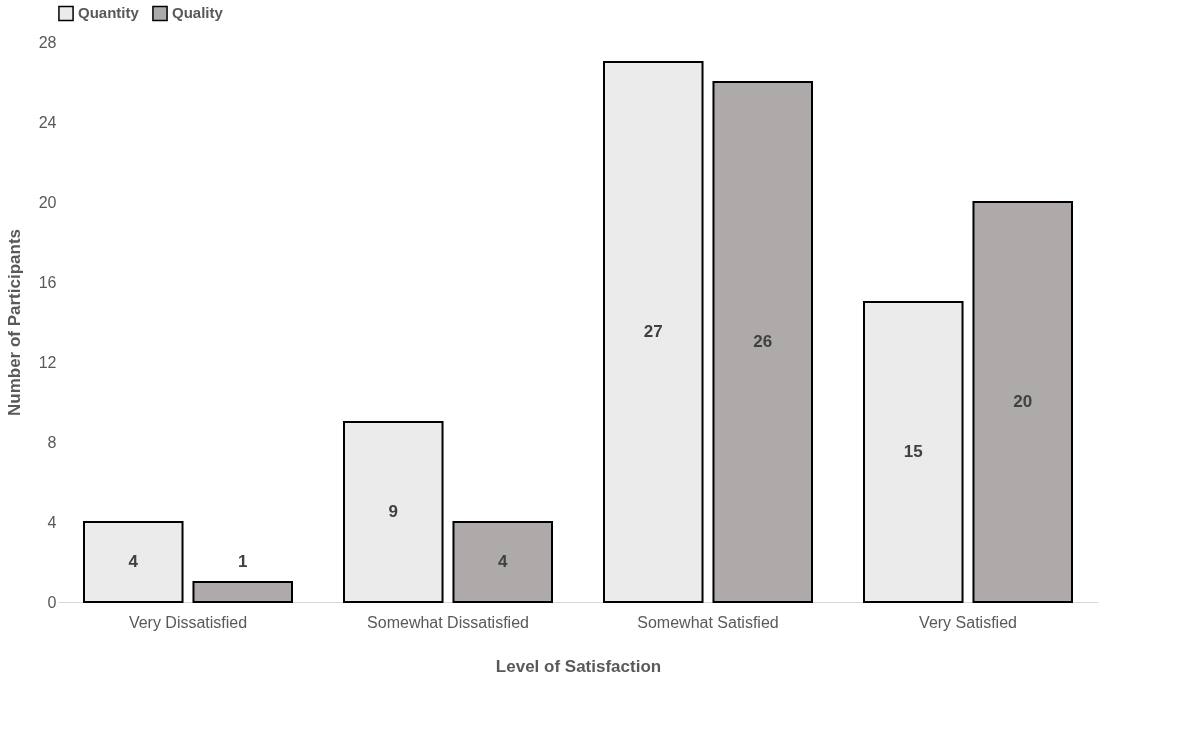 Image resolution: width=1188 pixels, height=751 pixels. I want to click on y-tick-label: 16, so click(47, 282).